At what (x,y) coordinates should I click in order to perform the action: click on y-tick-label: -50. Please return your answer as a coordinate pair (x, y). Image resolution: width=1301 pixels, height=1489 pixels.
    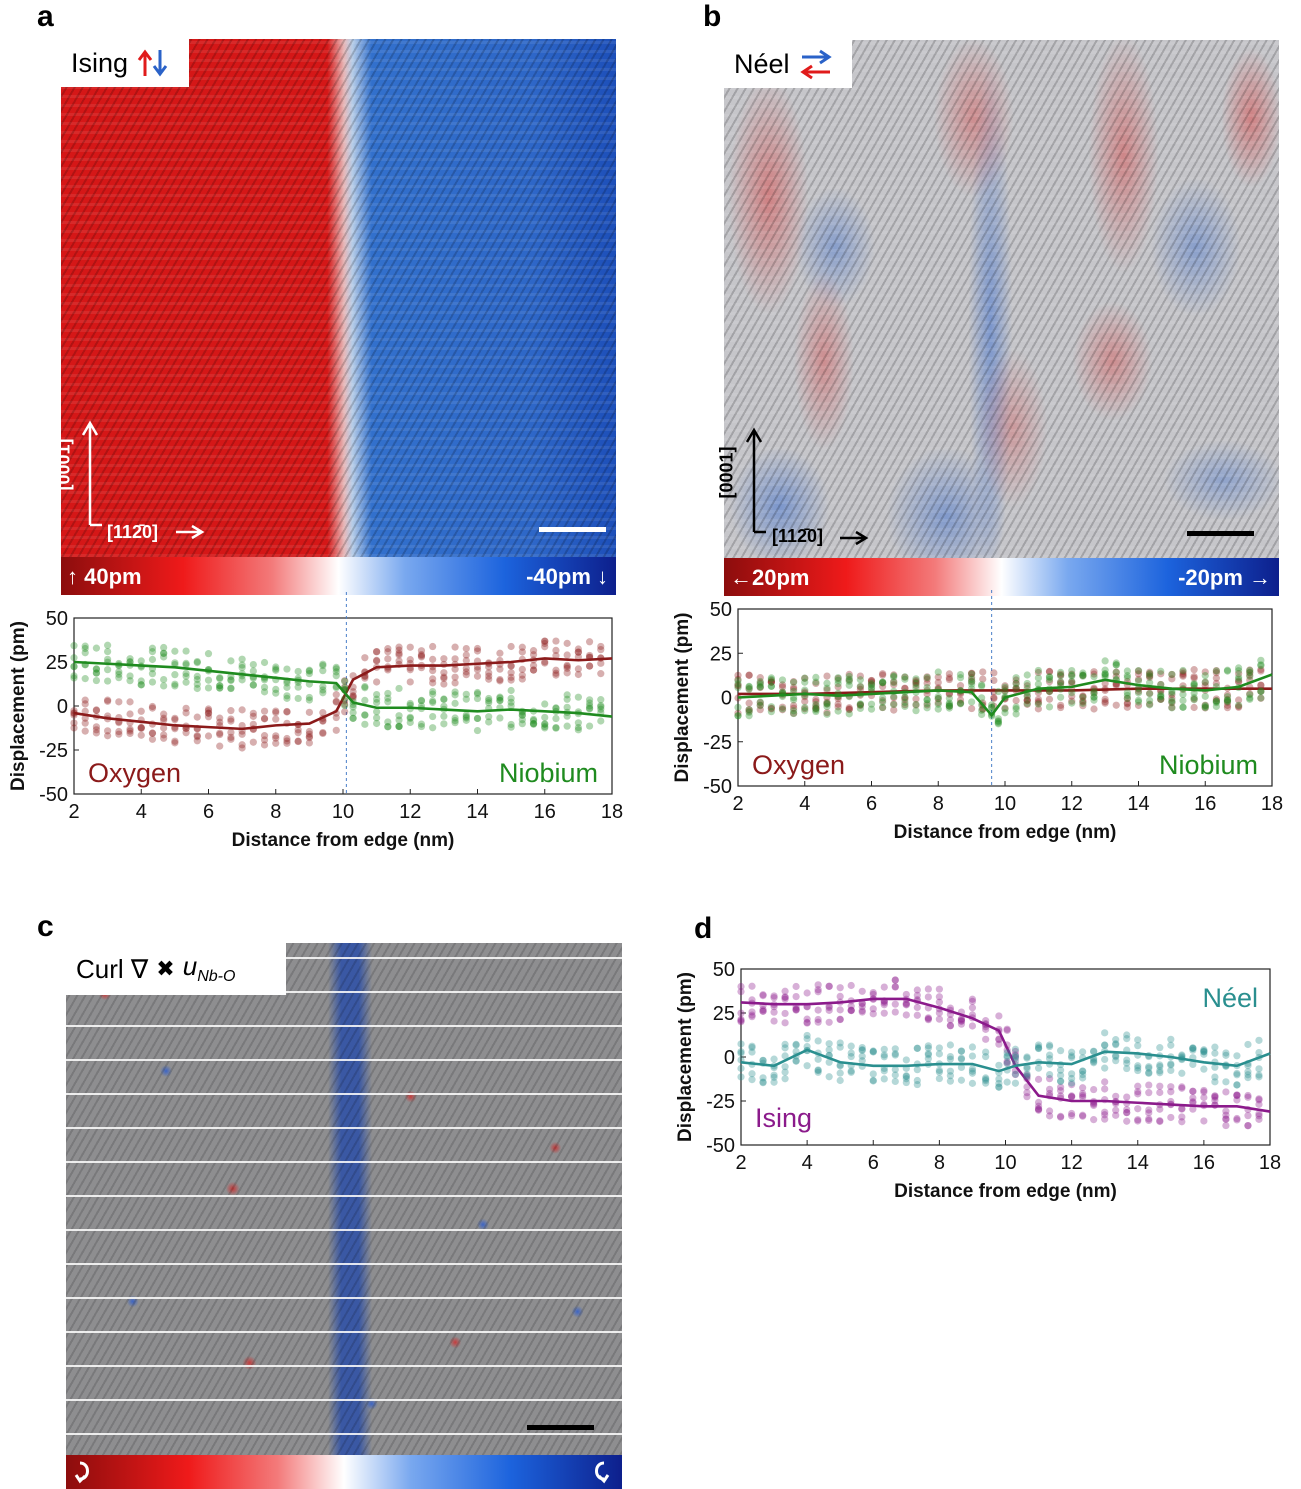
    Looking at the image, I should click on (717, 787).